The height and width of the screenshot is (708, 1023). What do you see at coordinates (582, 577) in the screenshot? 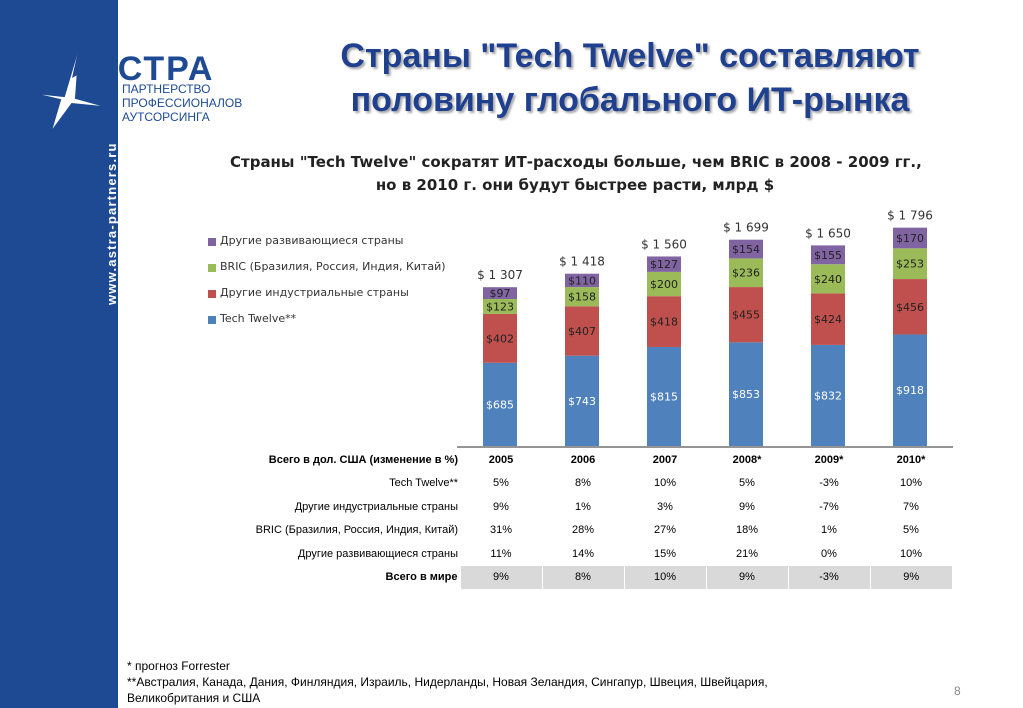
I see `table-total-cell: 8%` at bounding box center [582, 577].